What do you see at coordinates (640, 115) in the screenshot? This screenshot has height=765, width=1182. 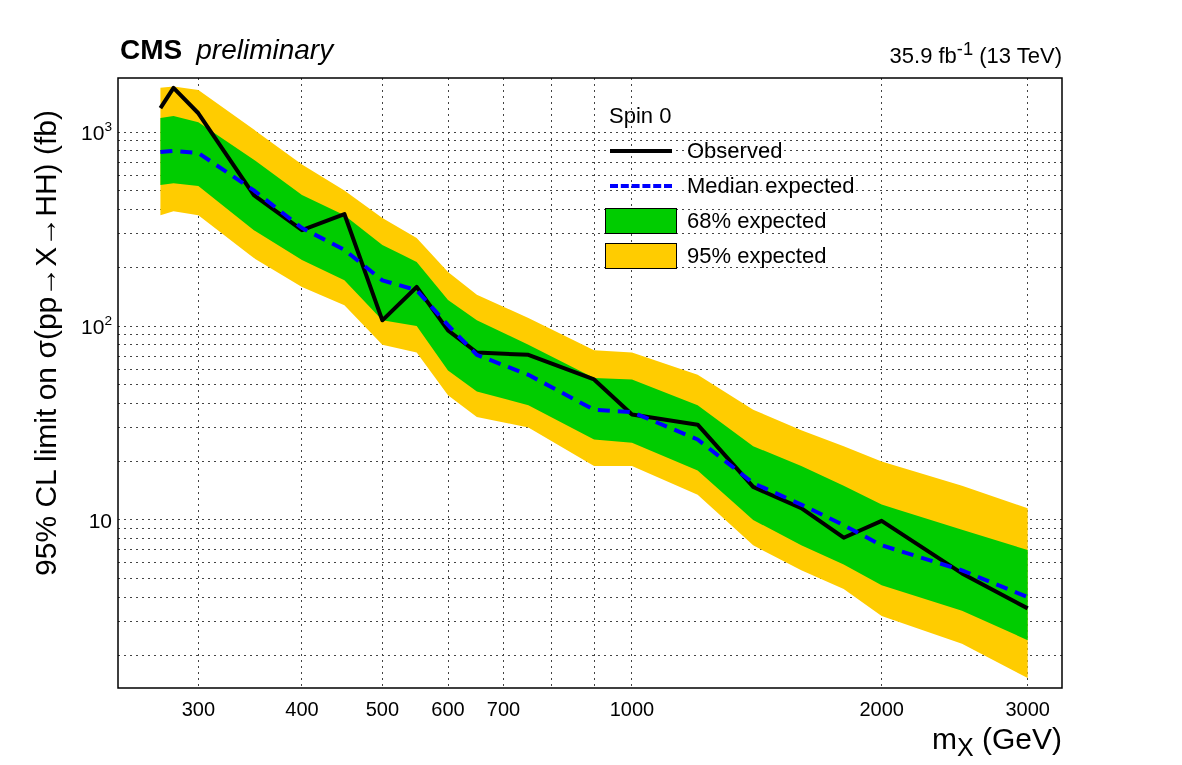 I see `legend-title: Spin 0` at bounding box center [640, 115].